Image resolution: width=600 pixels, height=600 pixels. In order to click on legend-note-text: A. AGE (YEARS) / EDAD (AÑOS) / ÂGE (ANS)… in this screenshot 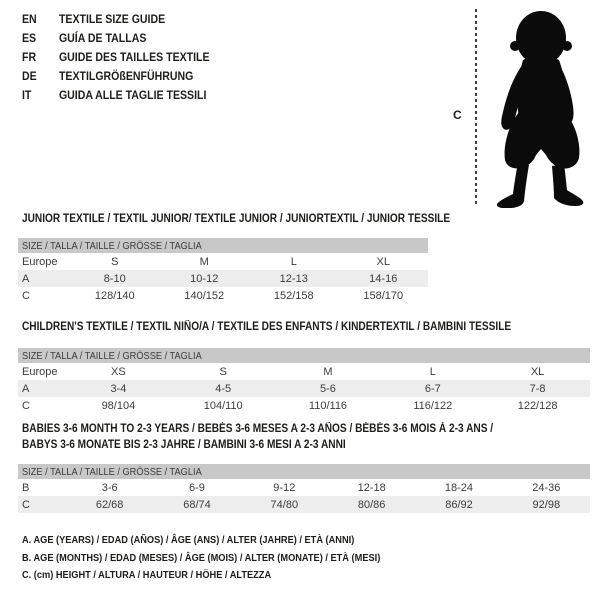, I will do `click(188, 540)`.